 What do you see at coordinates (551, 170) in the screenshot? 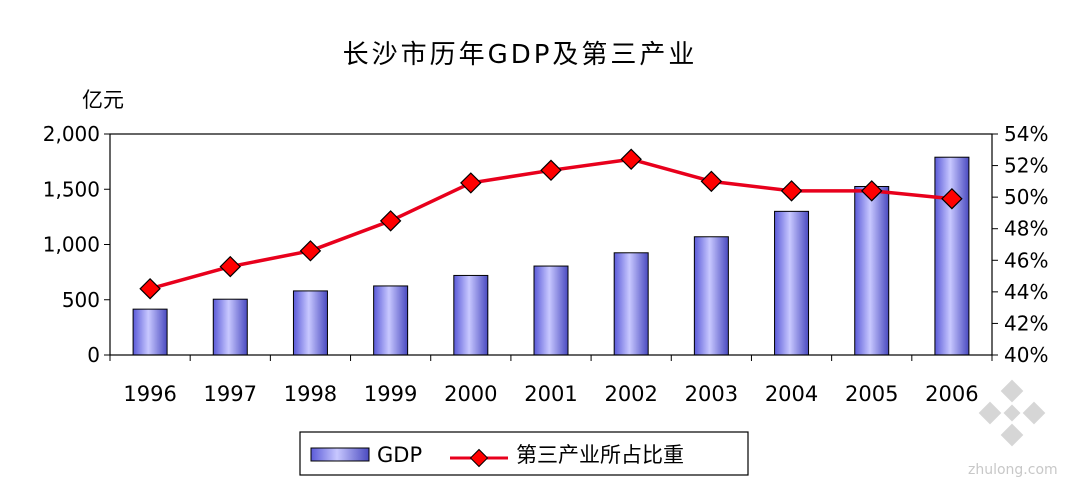
I see `line-point-2001` at bounding box center [551, 170].